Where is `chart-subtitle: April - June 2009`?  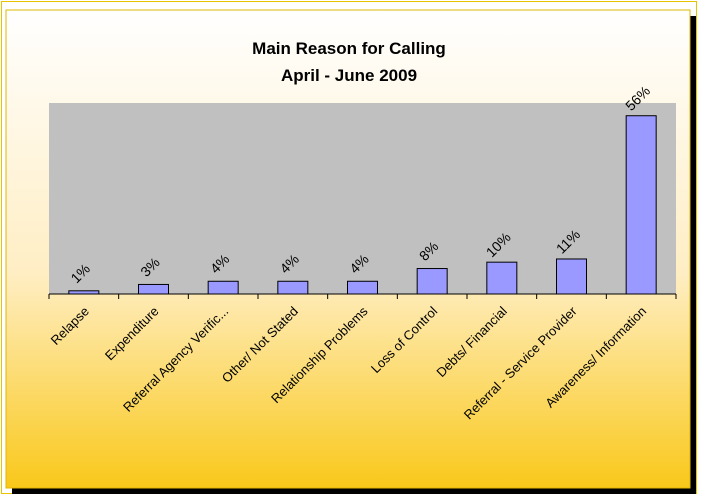 chart-subtitle: April - June 2009 is located at coordinates (349, 75).